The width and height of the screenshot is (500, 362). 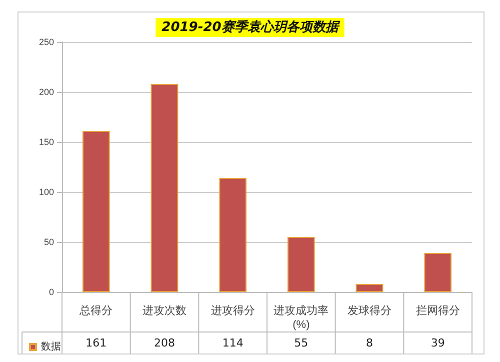 I want to click on y-tick-label: 200, so click(x=46, y=92).